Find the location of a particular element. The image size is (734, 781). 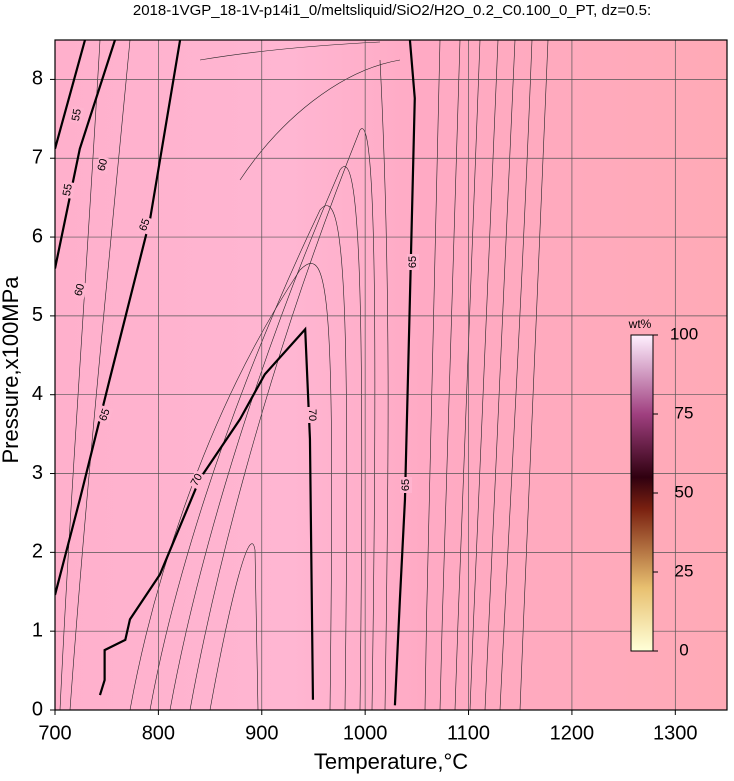

y-tick-label: 5 is located at coordinates (37, 315).